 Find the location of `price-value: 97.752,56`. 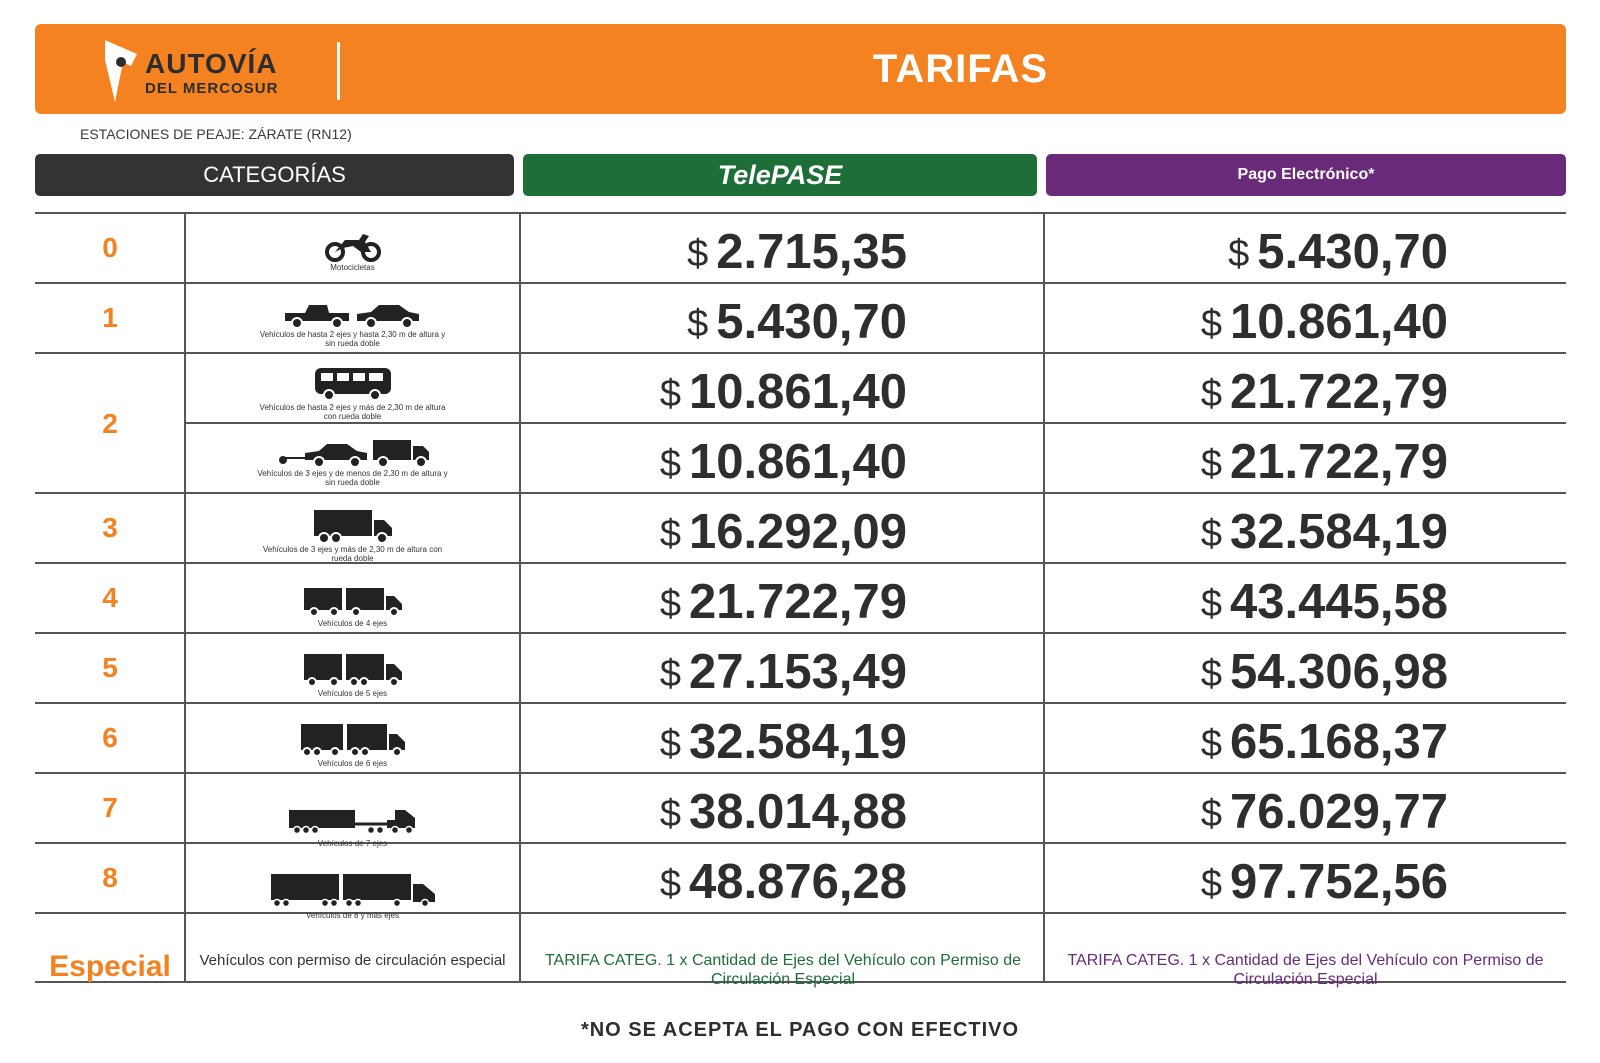

price-value: 97.752,56 is located at coordinates (1339, 882).